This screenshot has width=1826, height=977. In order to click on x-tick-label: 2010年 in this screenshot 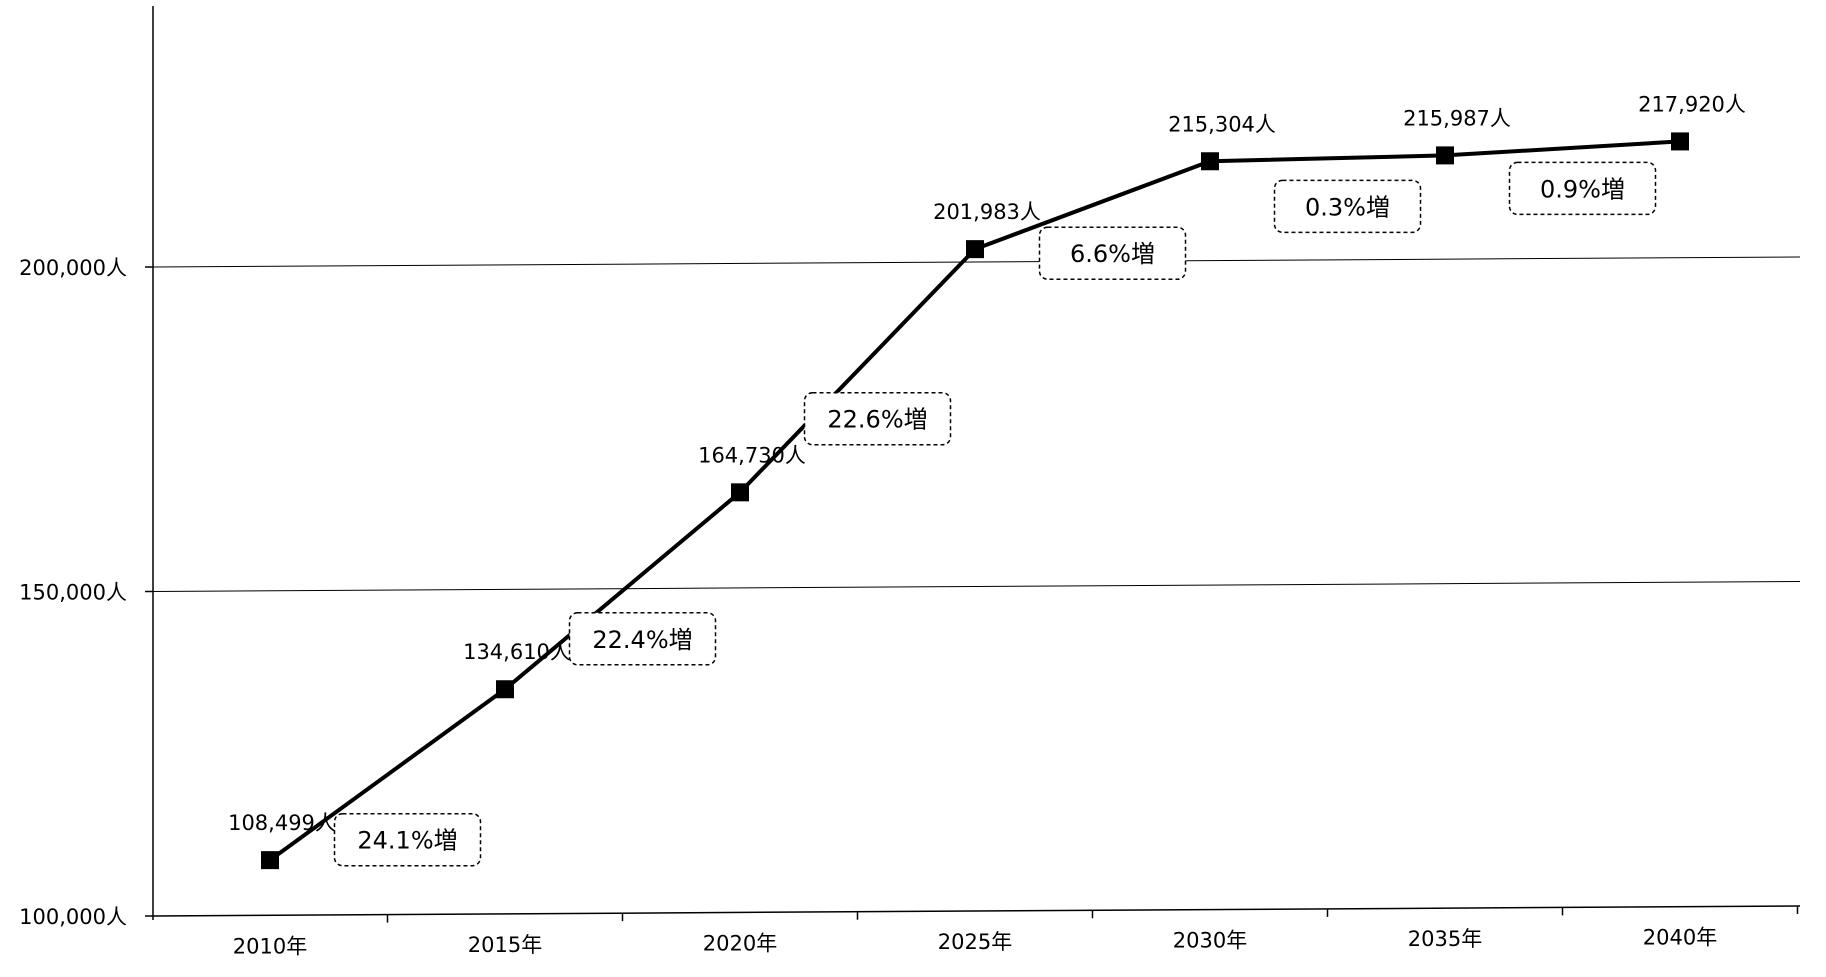, I will do `click(270, 946)`.